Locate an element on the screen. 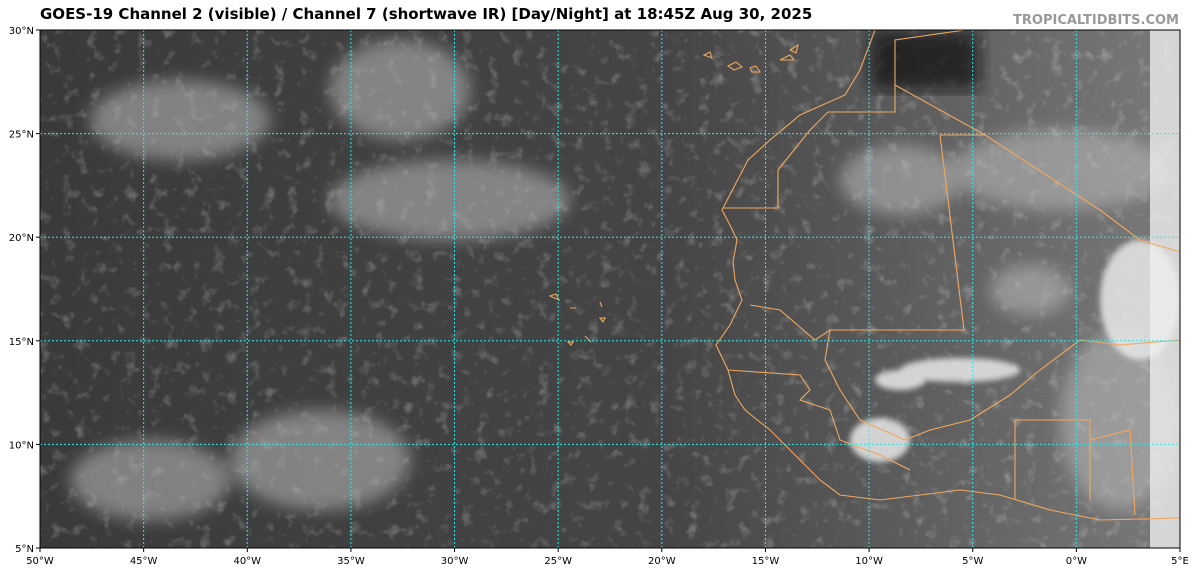 This screenshot has height=571, width=1200. x-tick-label: 35°W is located at coordinates (351, 561).